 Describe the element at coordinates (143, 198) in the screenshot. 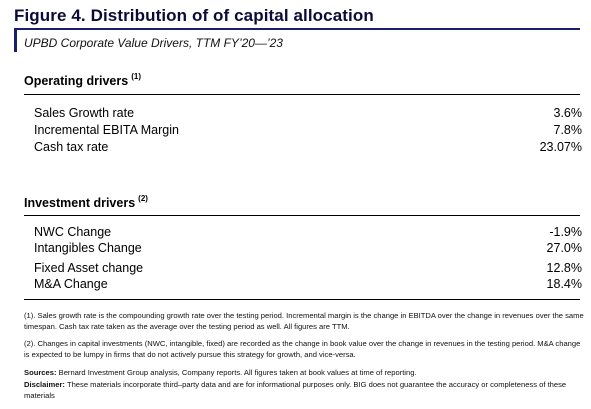

I see `investment-note-ref: (2)` at that location.